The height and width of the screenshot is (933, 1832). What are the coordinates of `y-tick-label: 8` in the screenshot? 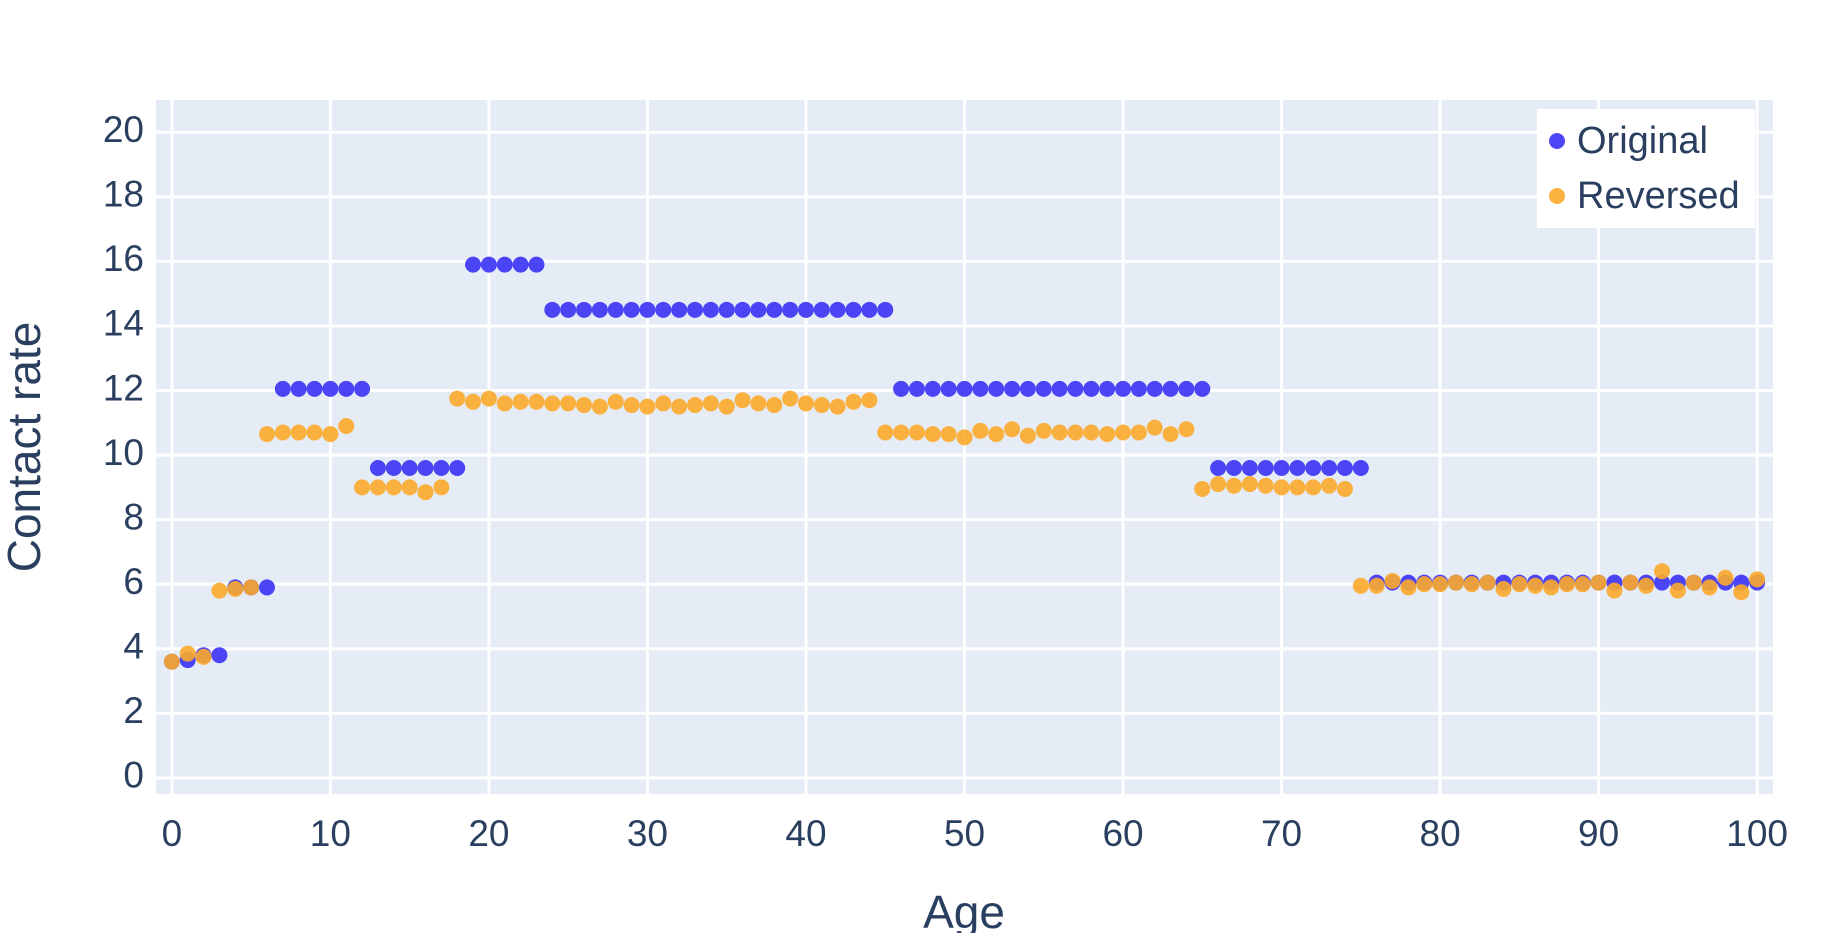 It's located at (133, 516).